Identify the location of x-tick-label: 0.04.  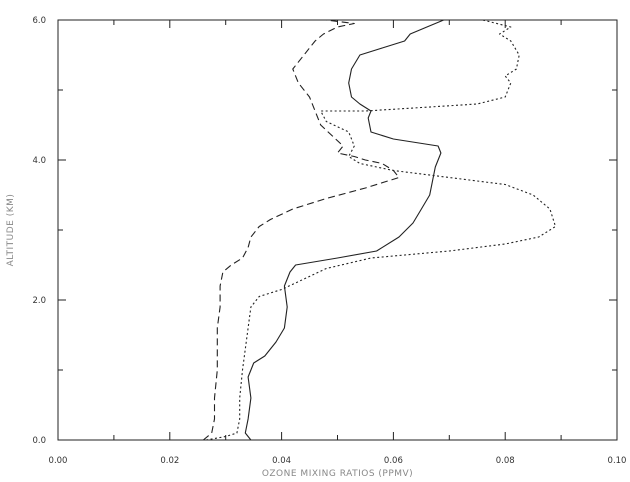
(281, 461).